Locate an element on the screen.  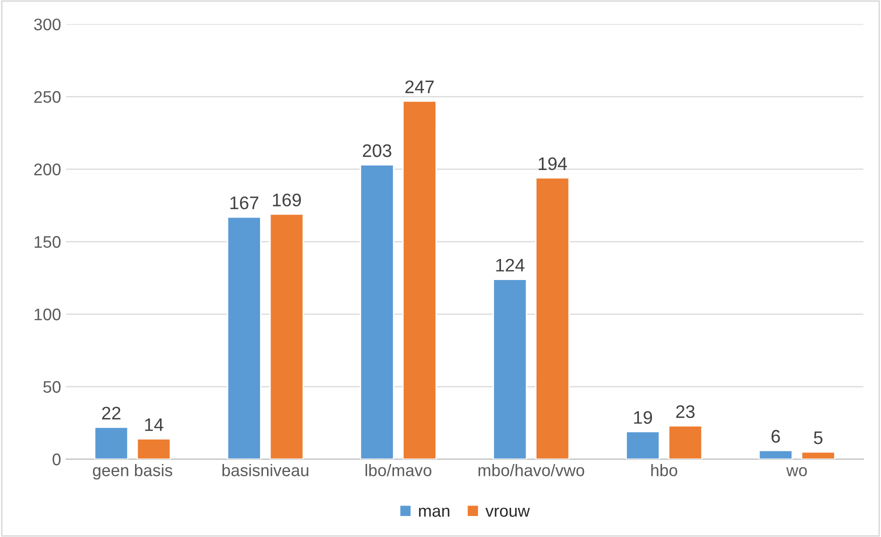
x-tick-label: basisniveau is located at coordinates (265, 470).